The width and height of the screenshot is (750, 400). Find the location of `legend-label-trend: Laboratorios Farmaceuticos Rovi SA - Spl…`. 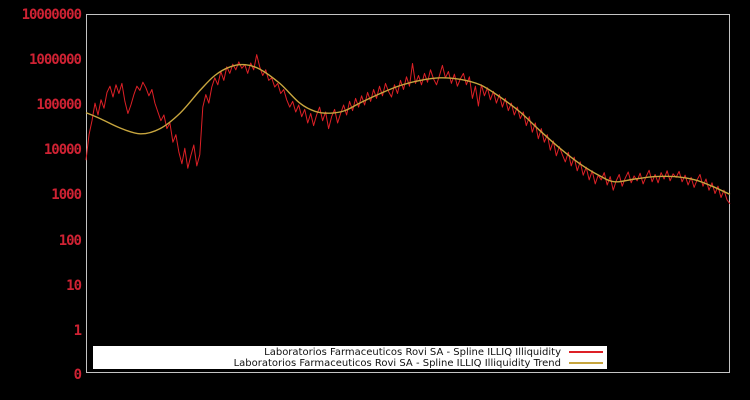

legend-label-trend: Laboratorios Farmaceuticos Rovi SA - Spl… is located at coordinates (397, 363).